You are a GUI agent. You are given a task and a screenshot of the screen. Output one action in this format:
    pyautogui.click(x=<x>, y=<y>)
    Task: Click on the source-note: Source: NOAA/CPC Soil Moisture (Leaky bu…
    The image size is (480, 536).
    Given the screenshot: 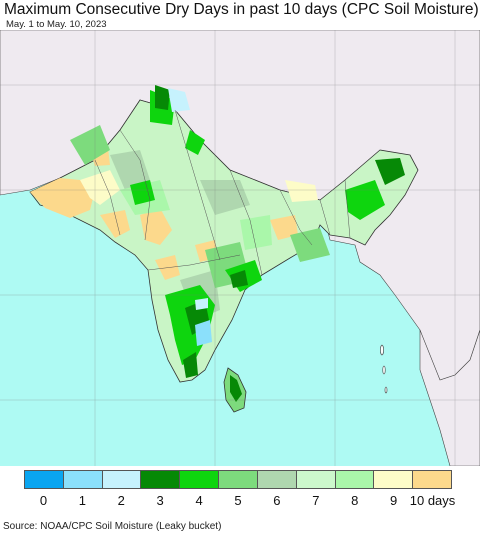 What is the action you would take?
    pyautogui.click(x=112, y=526)
    